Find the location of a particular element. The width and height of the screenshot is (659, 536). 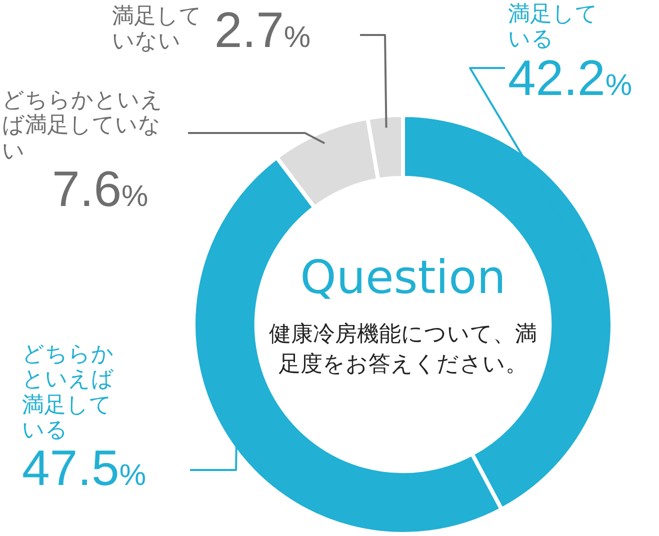

text: Question is located at coordinates (403, 277).